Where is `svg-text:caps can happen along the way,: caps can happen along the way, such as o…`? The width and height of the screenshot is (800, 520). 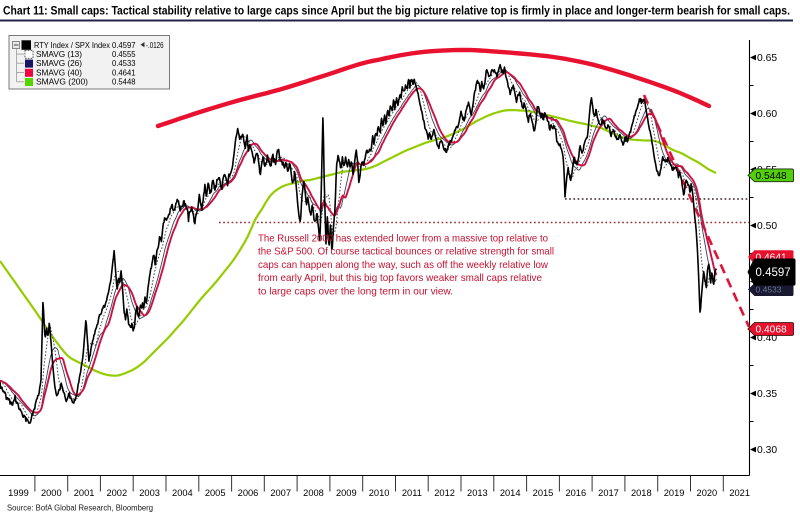
svg-text:caps can happen along the way,: caps can happen along the way, such as o… is located at coordinates (403, 265).